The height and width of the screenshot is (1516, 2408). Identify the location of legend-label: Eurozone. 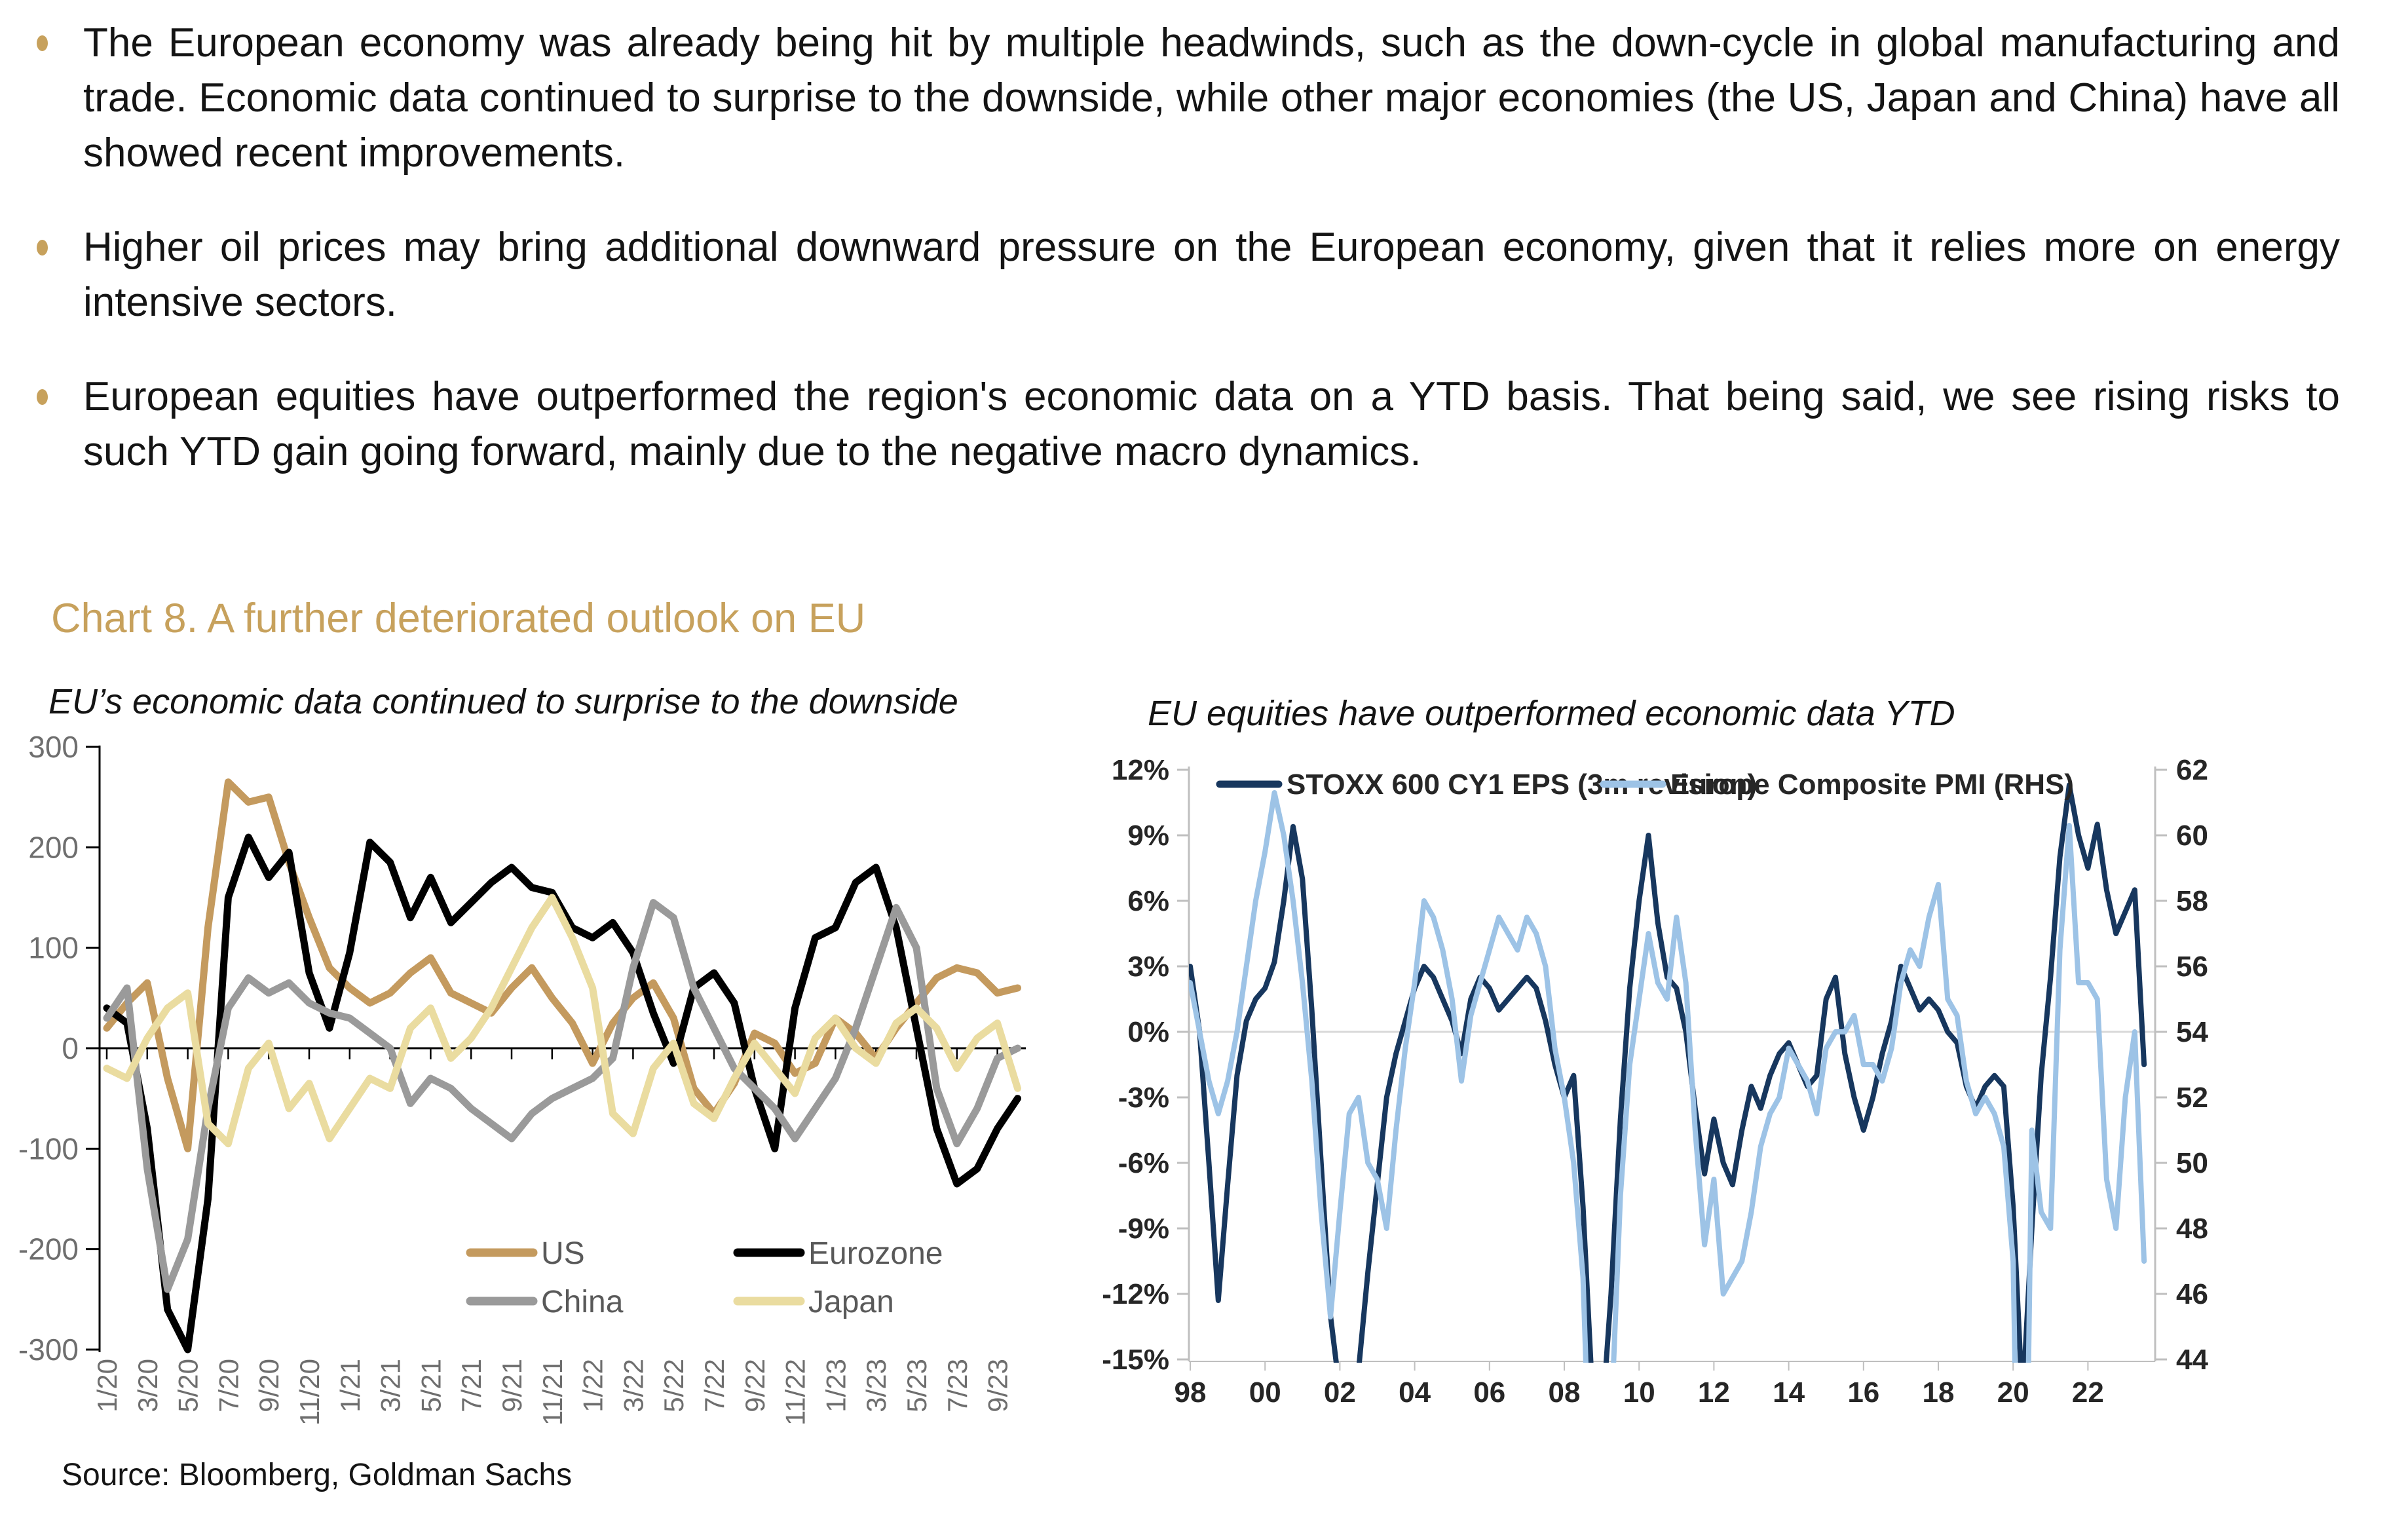
(875, 1253).